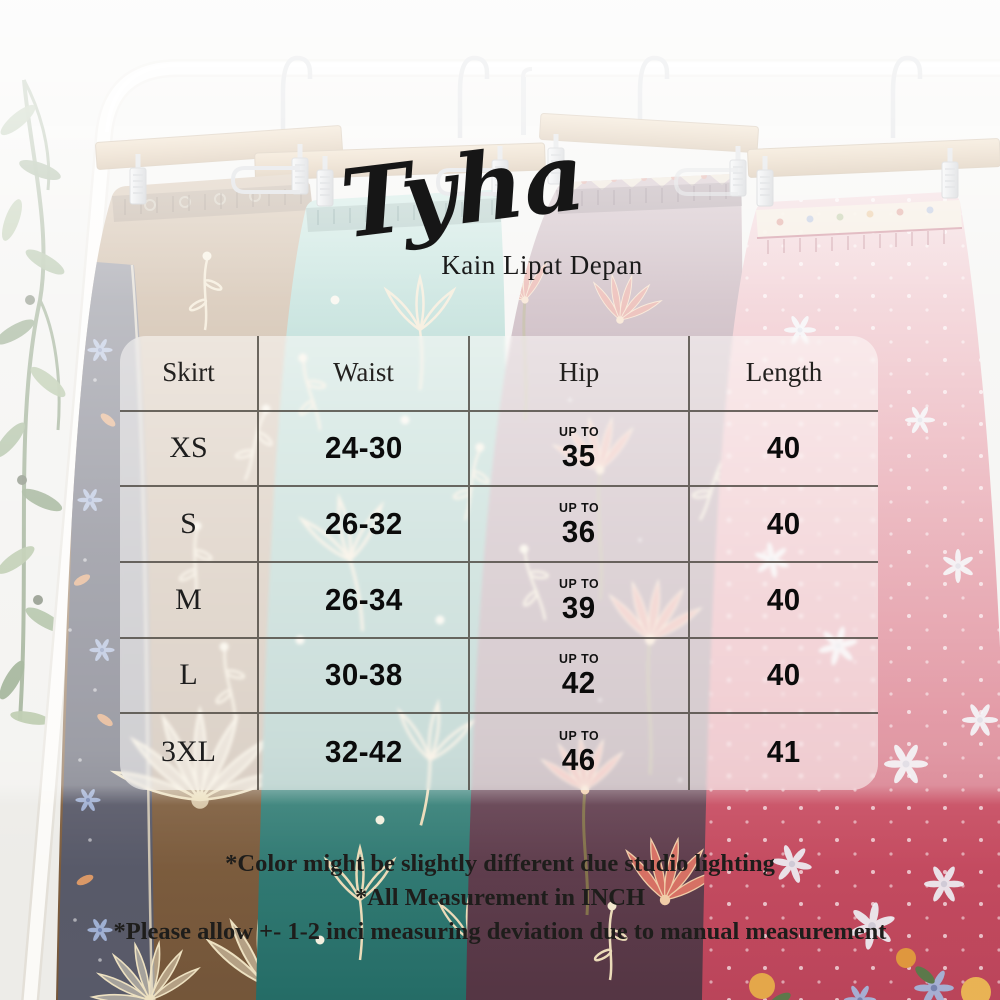 Image resolution: width=1000 pixels, height=1000 pixels. I want to click on cell-l-size: L, so click(189, 676).